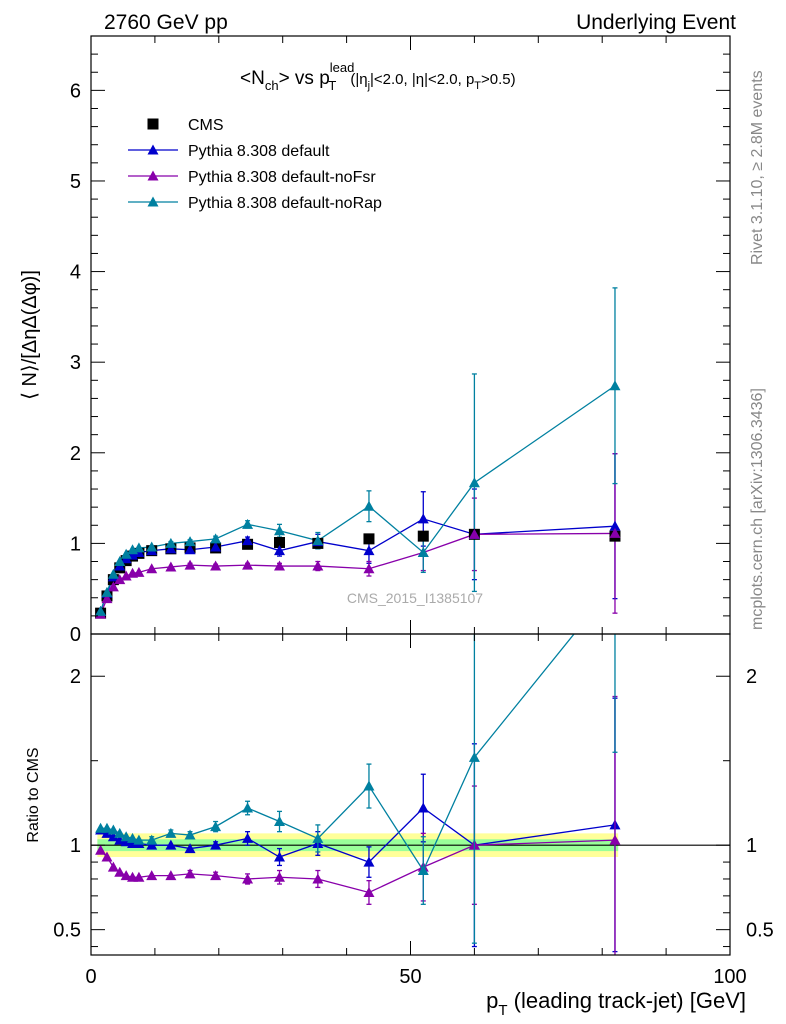  What do you see at coordinates (75, 91) in the screenshot?
I see `y-tick-label: 6` at bounding box center [75, 91].